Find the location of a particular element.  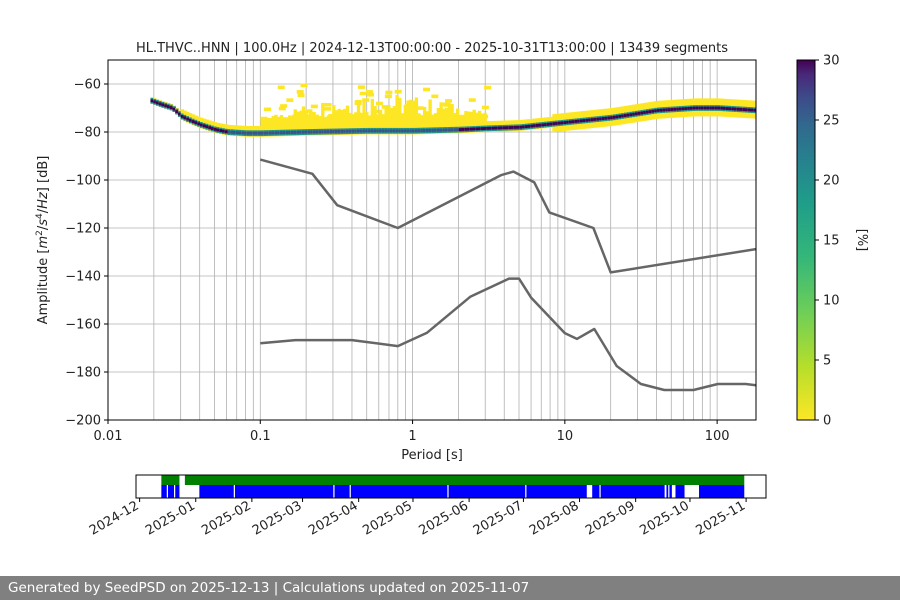

y-tick-label: −120 is located at coordinates (83, 229).